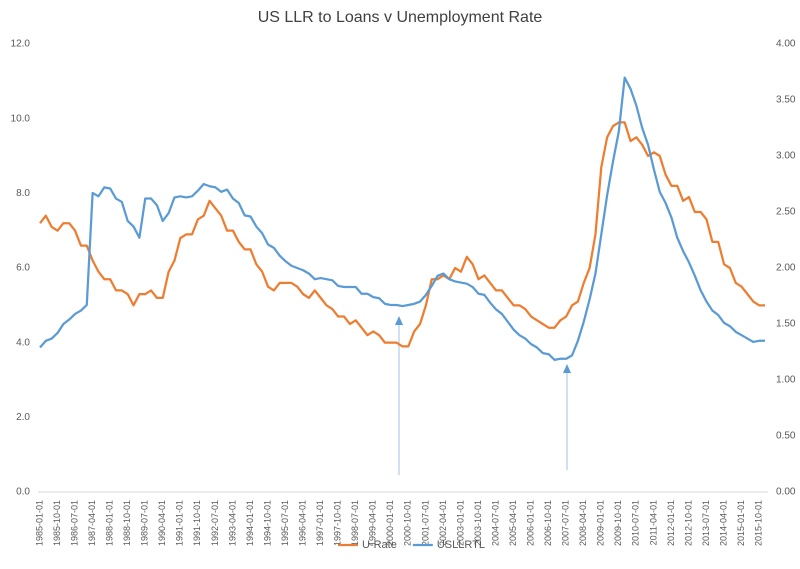  I want to click on x-tick-label: 1988-10-01, so click(127, 523).